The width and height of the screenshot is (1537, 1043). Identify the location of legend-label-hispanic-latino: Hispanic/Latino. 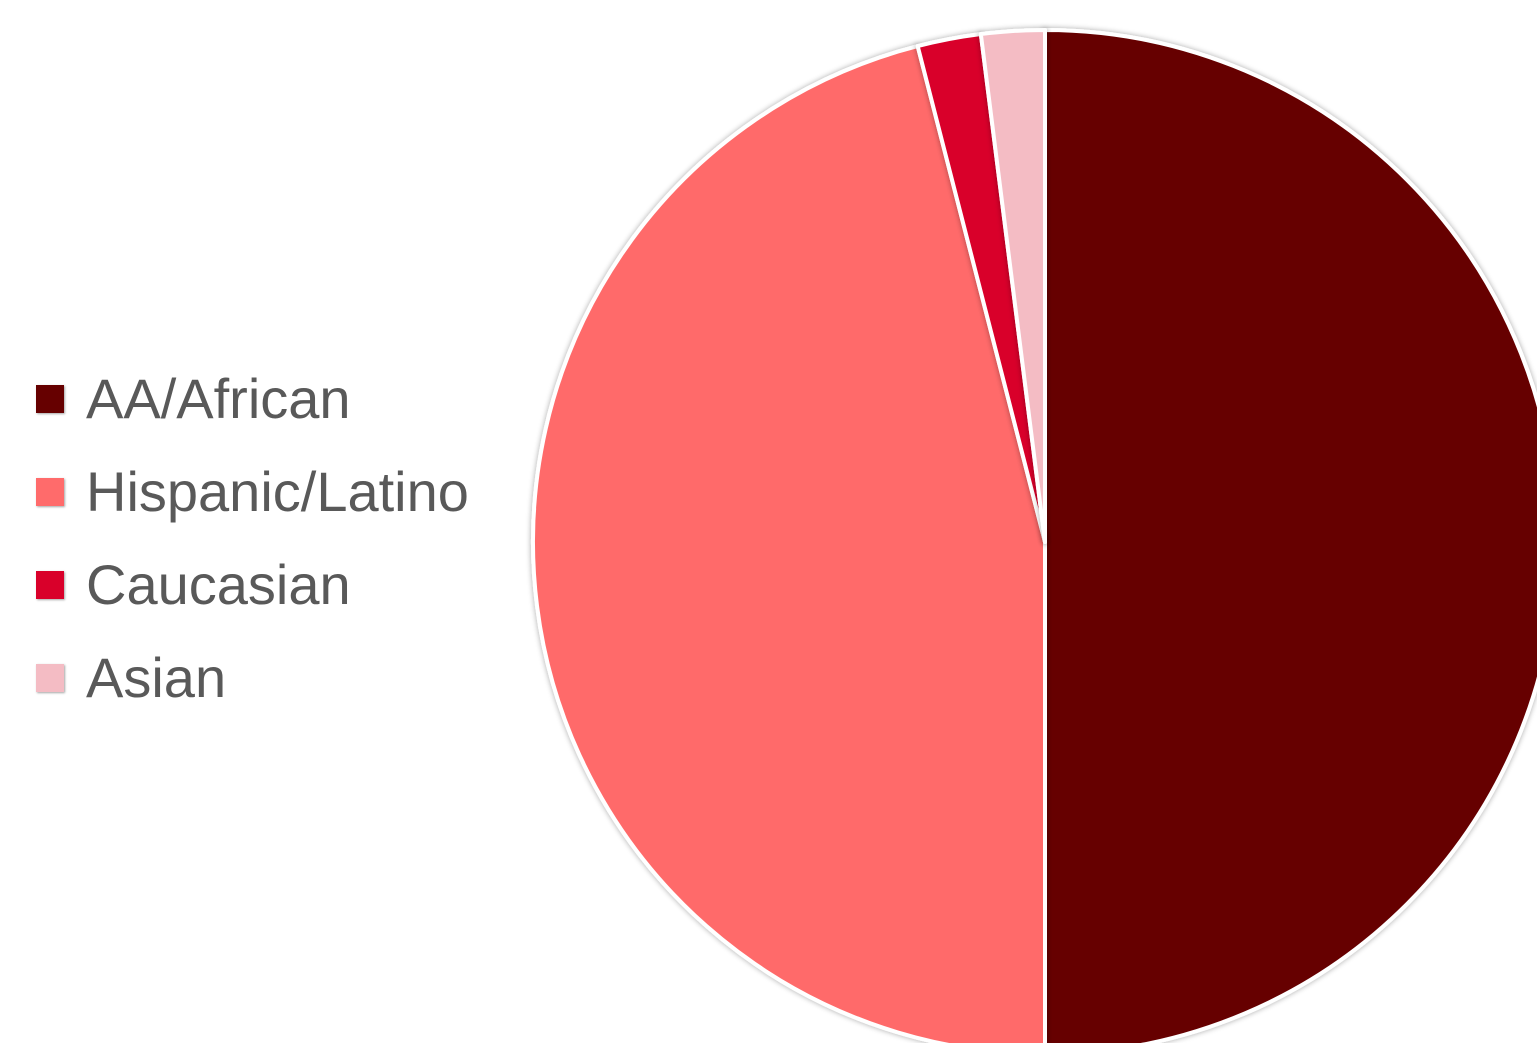
(277, 491).